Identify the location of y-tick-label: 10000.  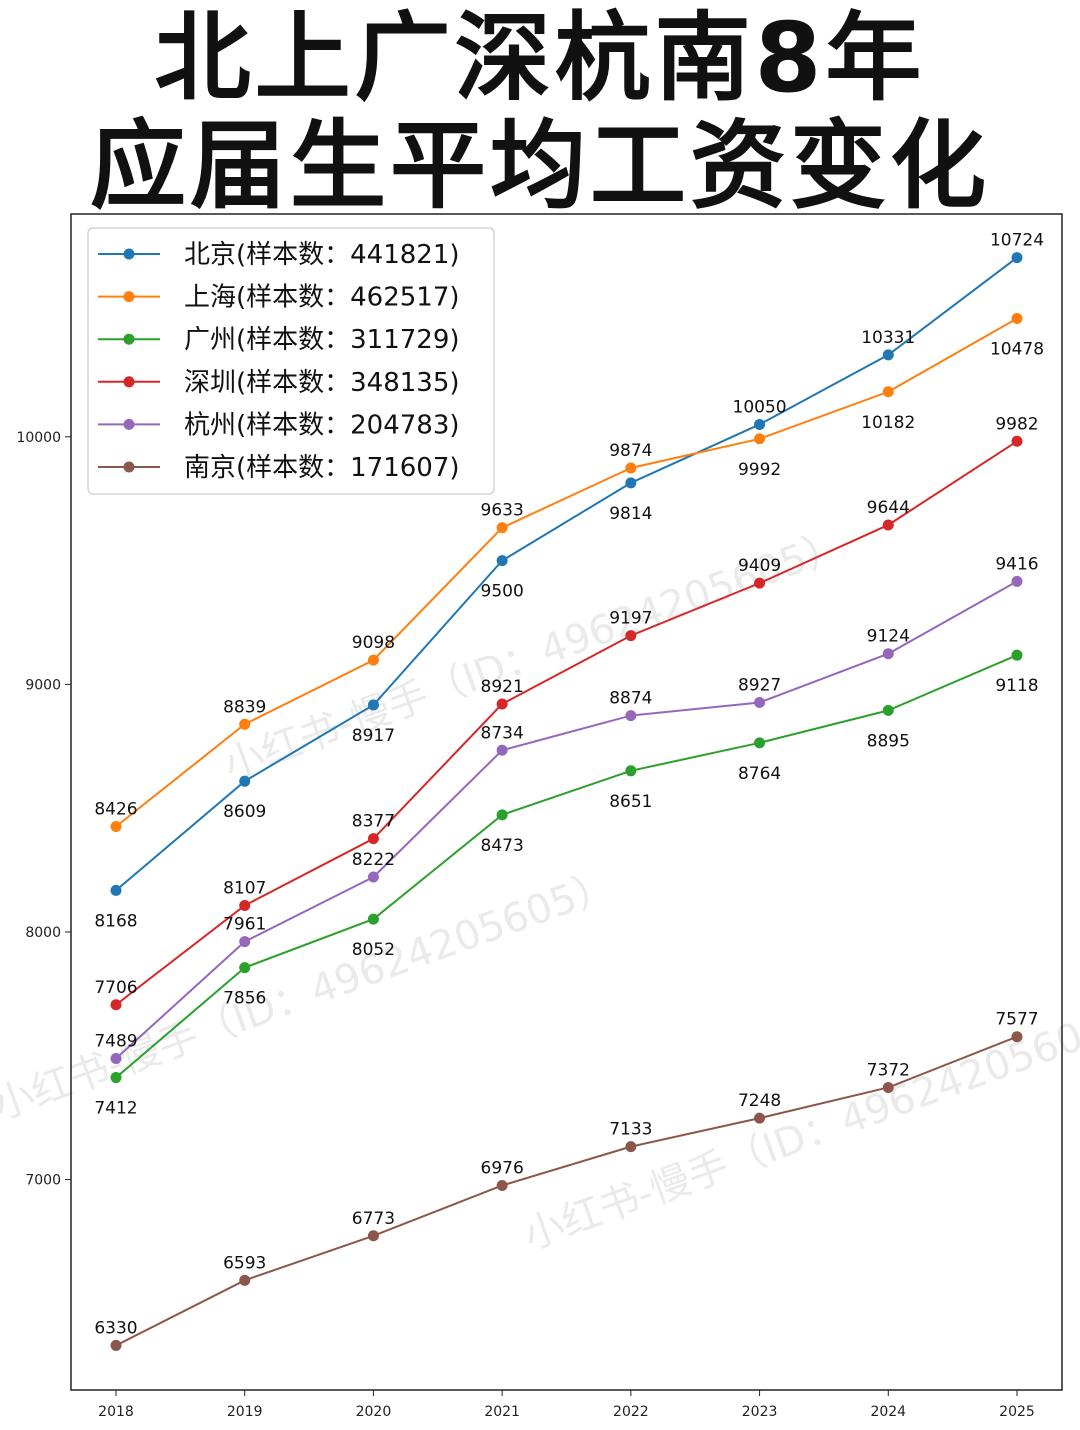
(38, 438).